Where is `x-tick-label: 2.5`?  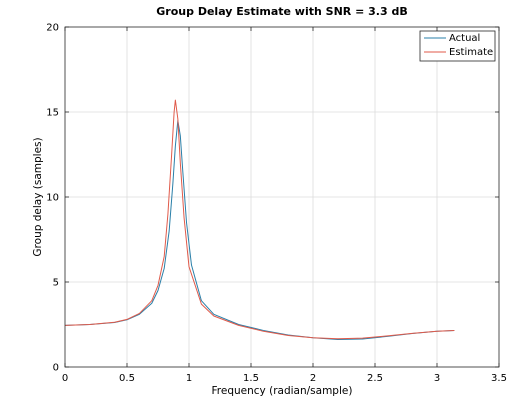
x-tick-label: 2.5 is located at coordinates (375, 378).